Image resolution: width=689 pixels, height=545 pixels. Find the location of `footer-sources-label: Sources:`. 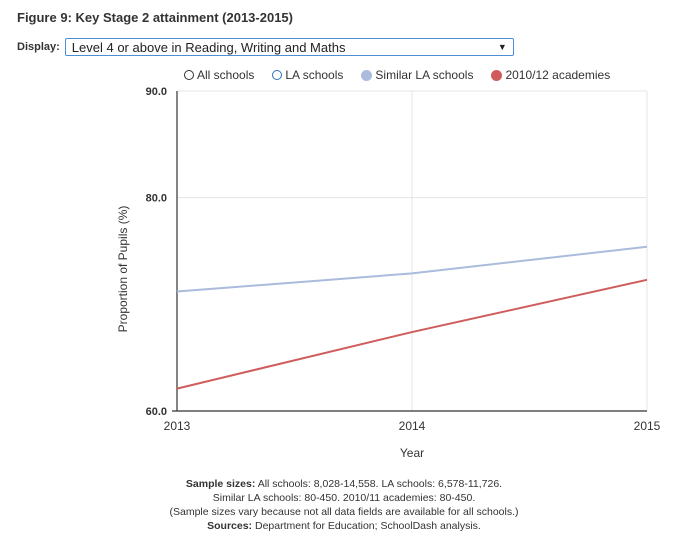

footer-sources-label: Sources: is located at coordinates (230, 526).